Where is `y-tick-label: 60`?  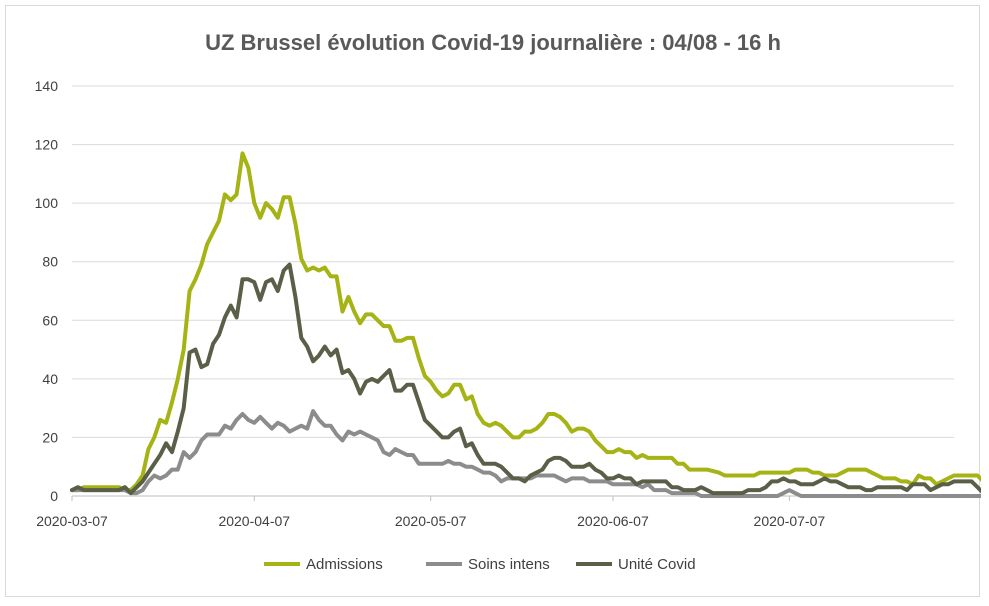
y-tick-label: 60 is located at coordinates (50, 320).